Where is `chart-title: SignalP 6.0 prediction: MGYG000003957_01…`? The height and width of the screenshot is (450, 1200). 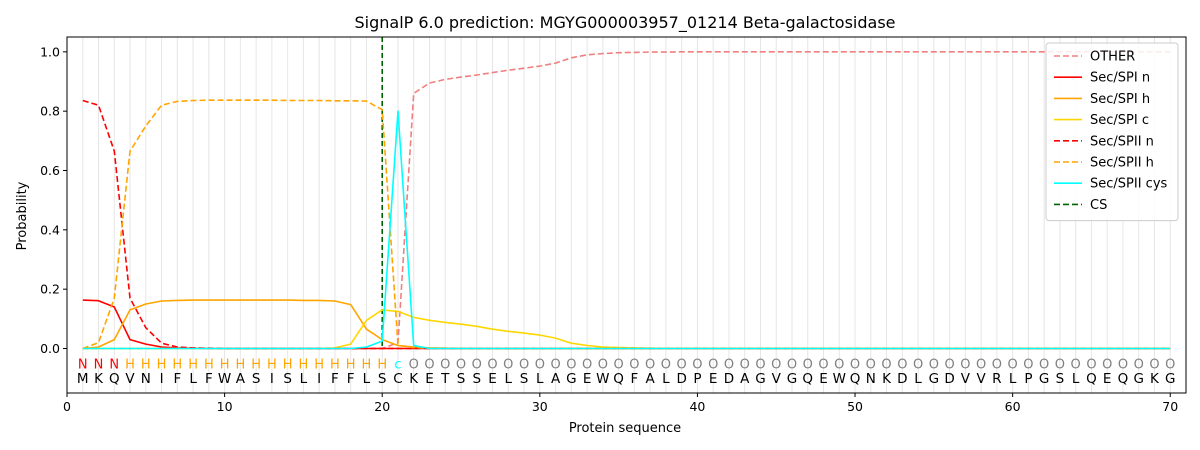 chart-title: SignalP 6.0 prediction: MGYG000003957_01… is located at coordinates (624, 23).